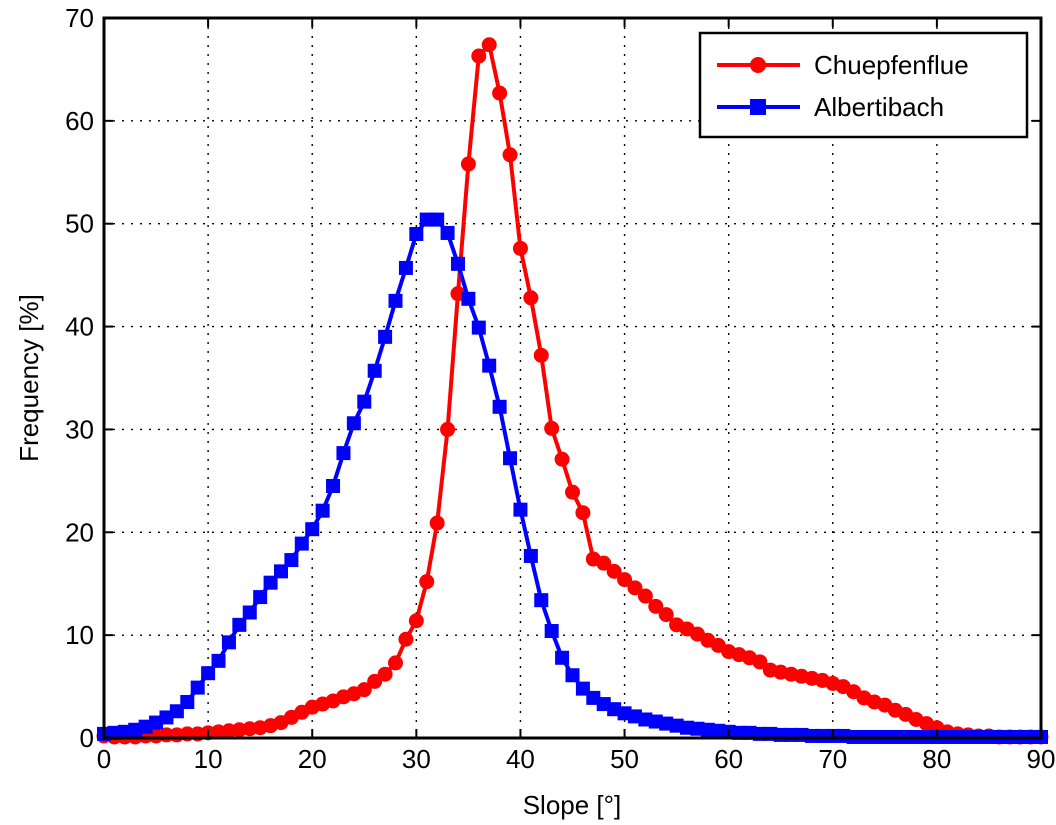 This screenshot has width=1056, height=825. What do you see at coordinates (891, 65) in the screenshot?
I see `legend-label-chuepfenflue: Chuepfenflue` at bounding box center [891, 65].